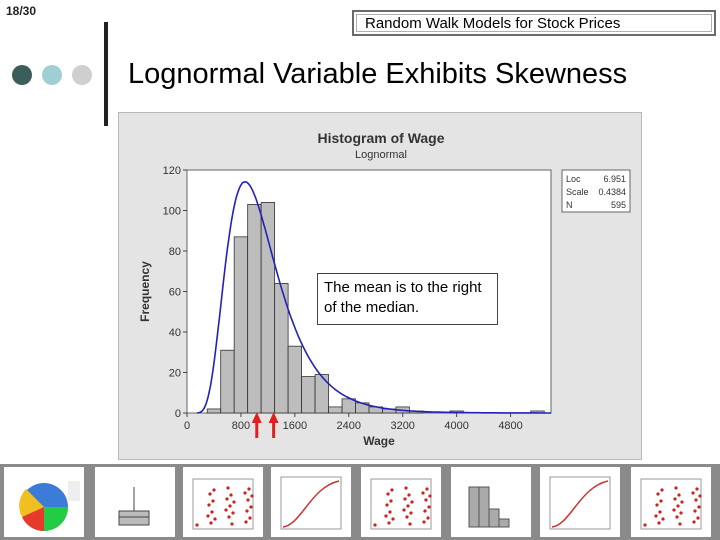 The height and width of the screenshot is (540, 720). What do you see at coordinates (378, 74) in the screenshot?
I see `slide-title: Lognormal Variable Exhibits Skewness` at bounding box center [378, 74].